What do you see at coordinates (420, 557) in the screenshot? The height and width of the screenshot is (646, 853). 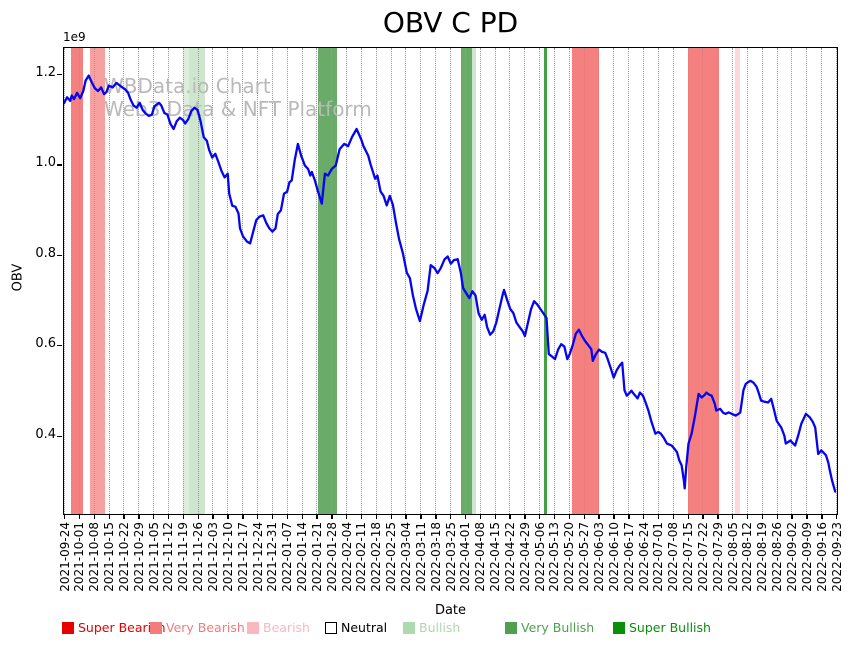 I see `x-tick-label: 2022-03-11` at bounding box center [420, 557].